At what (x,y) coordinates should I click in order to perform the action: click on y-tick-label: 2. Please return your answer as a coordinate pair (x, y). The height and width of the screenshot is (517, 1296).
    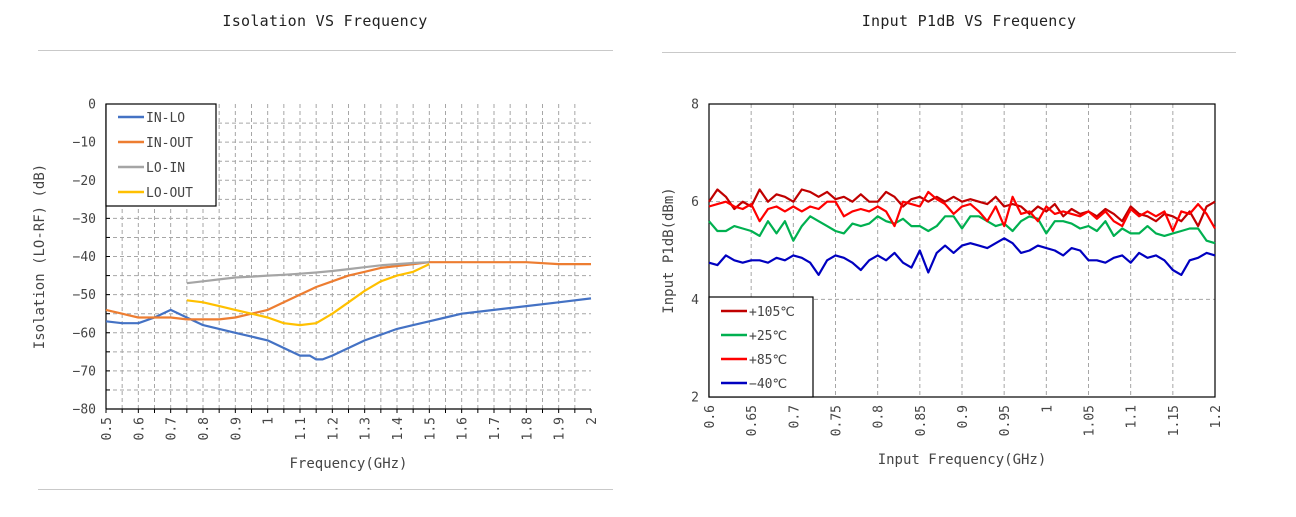
    Looking at the image, I should click on (695, 398).